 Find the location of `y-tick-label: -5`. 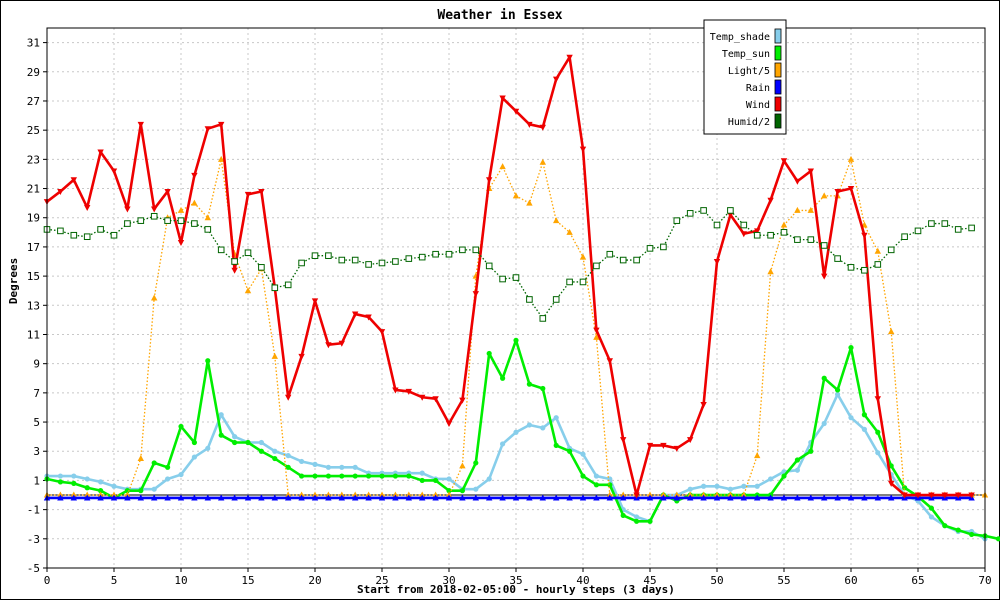

y-tick-label: -5 is located at coordinates (33, 568).